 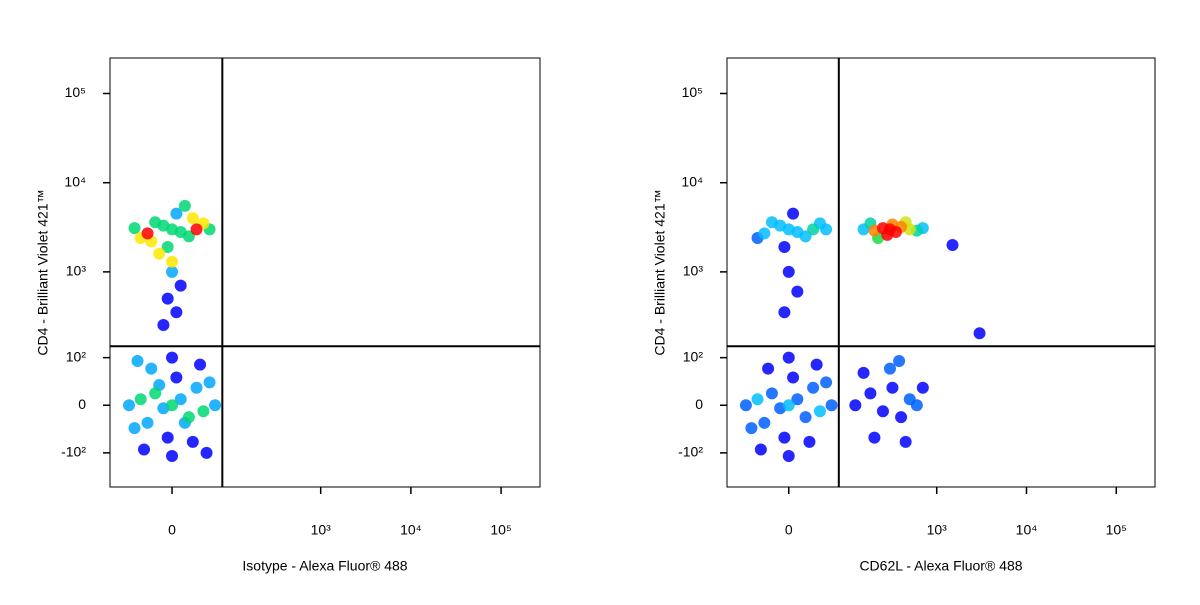 I want to click on y-tick-label: 10³, so click(x=693, y=271).